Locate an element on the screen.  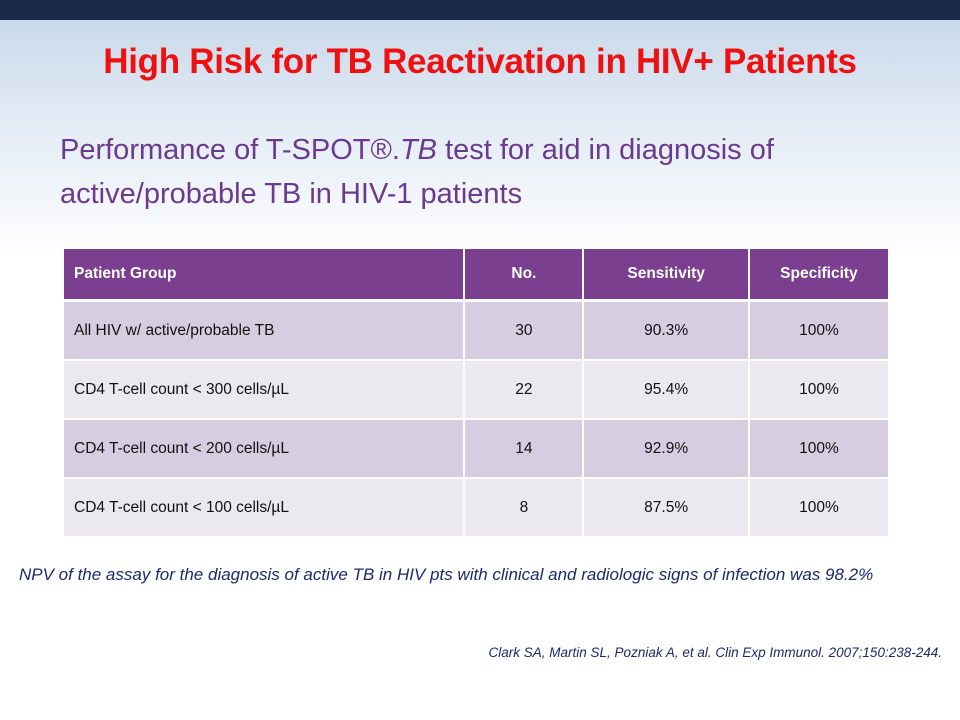
cell-group: CD4 T-cell count < 100 cells/µL is located at coordinates (265, 508).